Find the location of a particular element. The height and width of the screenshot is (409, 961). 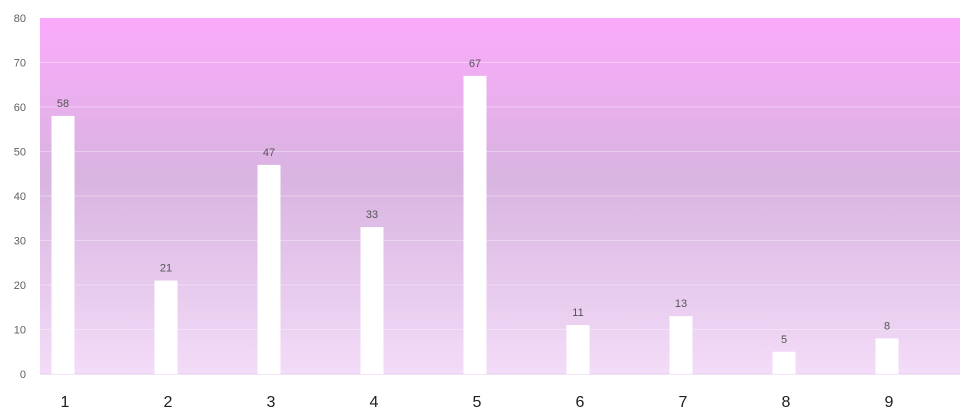

x-tick-label: 6 is located at coordinates (580, 401).